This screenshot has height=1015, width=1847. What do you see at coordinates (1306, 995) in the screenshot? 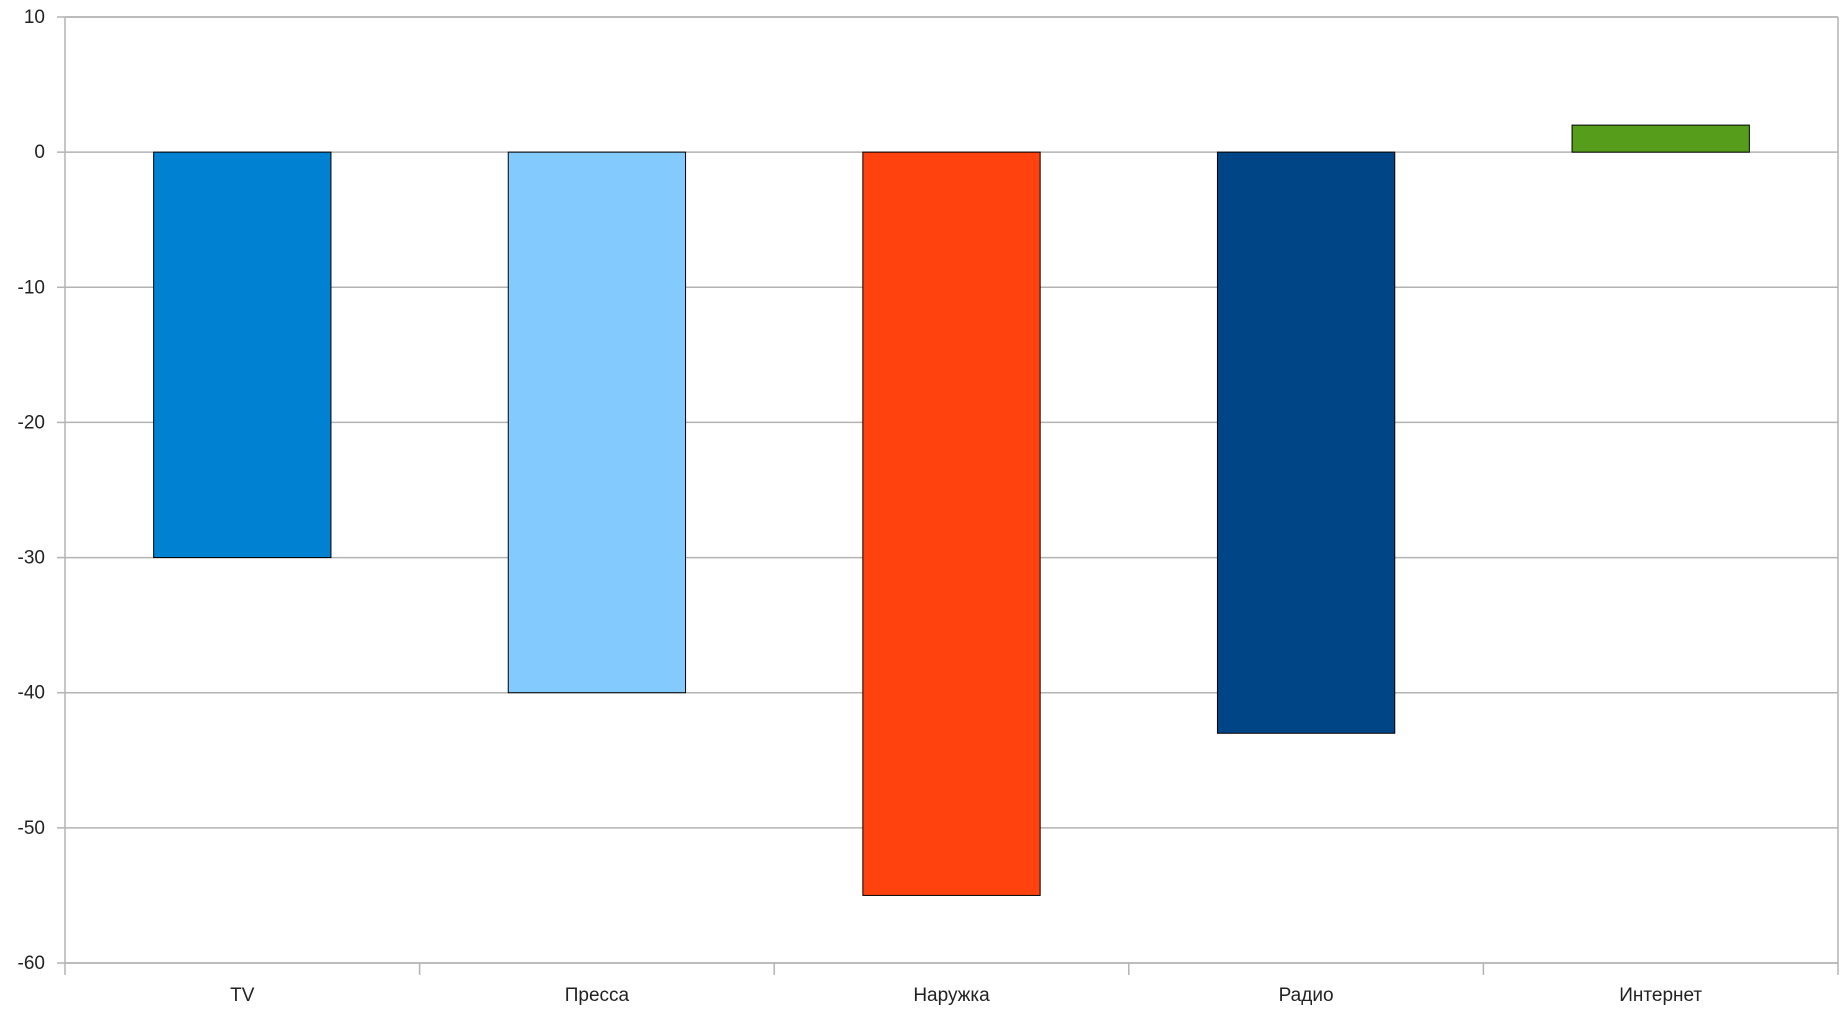
I see `x-tick-label: Радио` at bounding box center [1306, 995].